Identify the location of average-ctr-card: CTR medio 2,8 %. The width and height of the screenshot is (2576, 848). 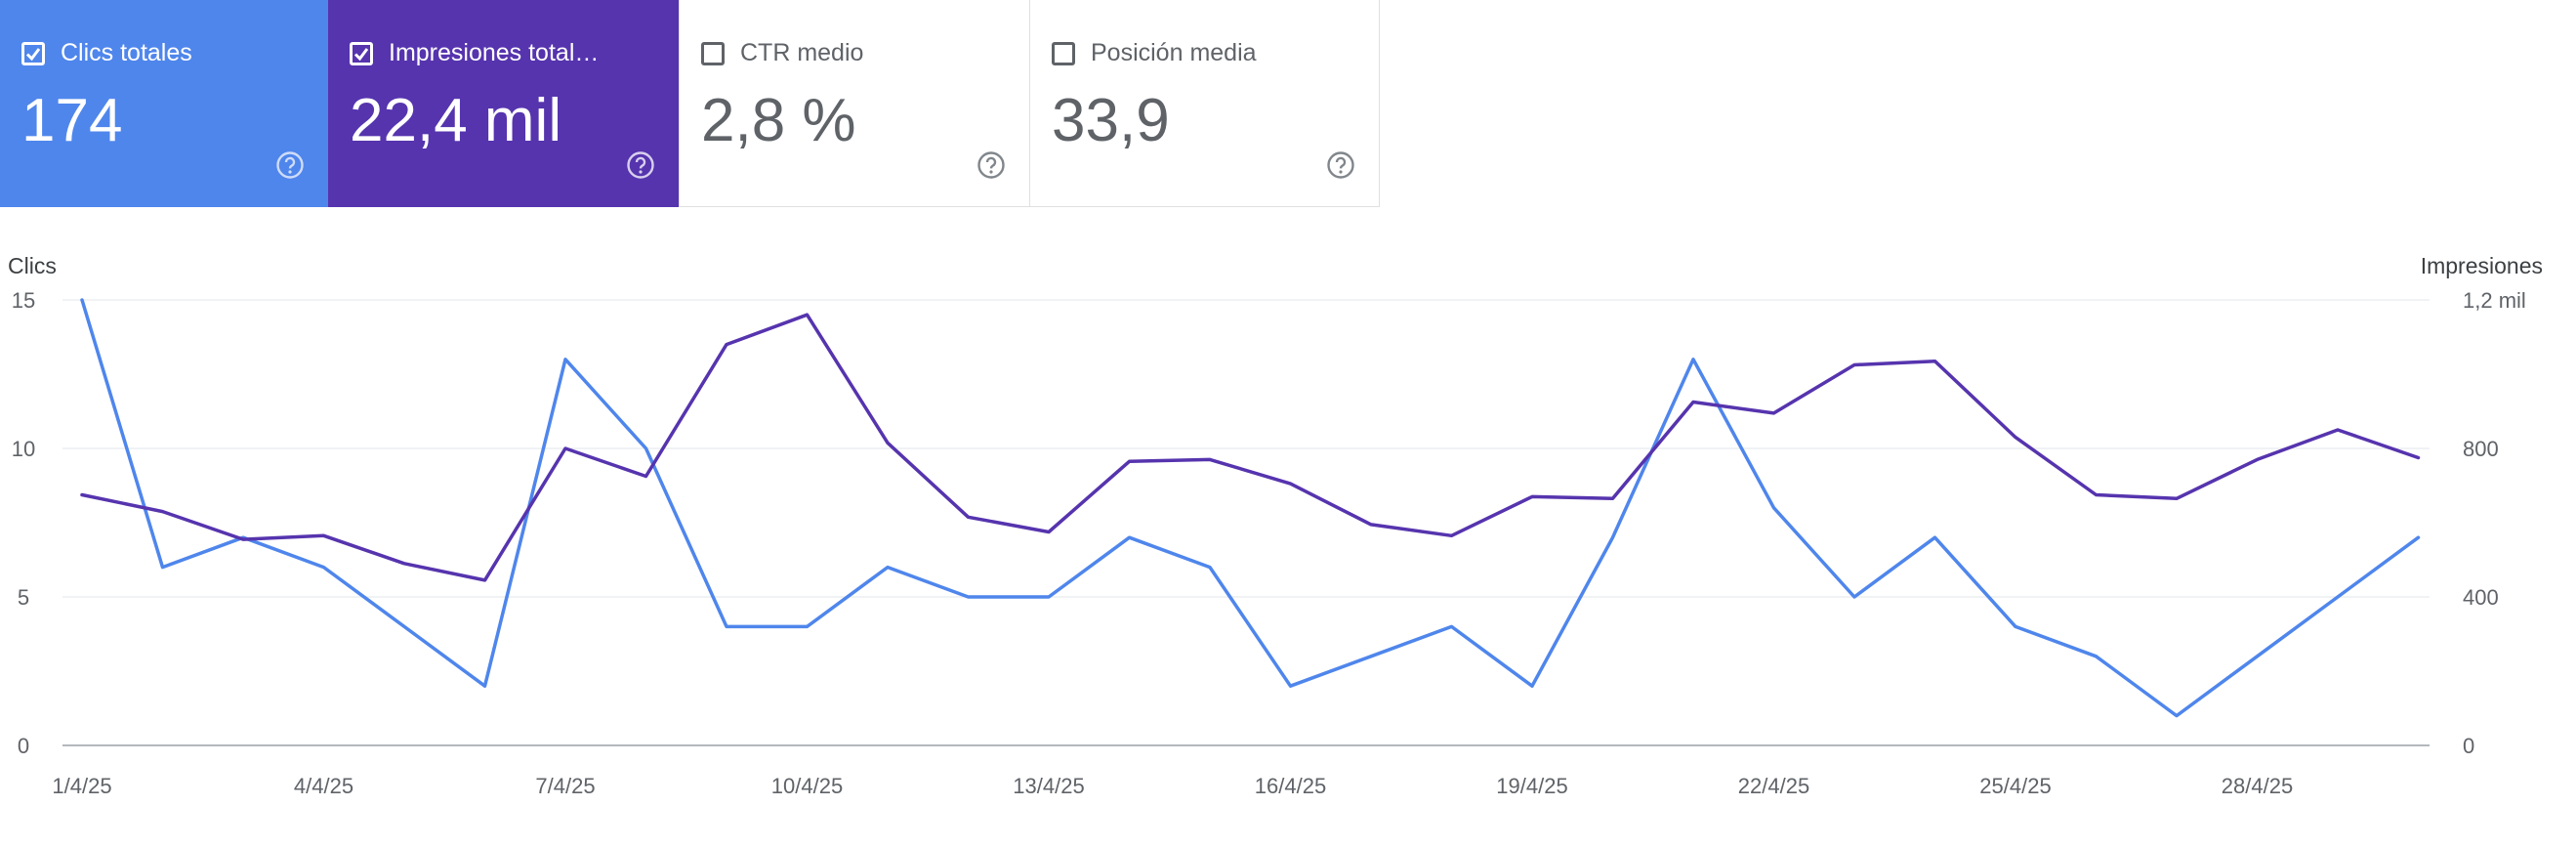
(854, 103).